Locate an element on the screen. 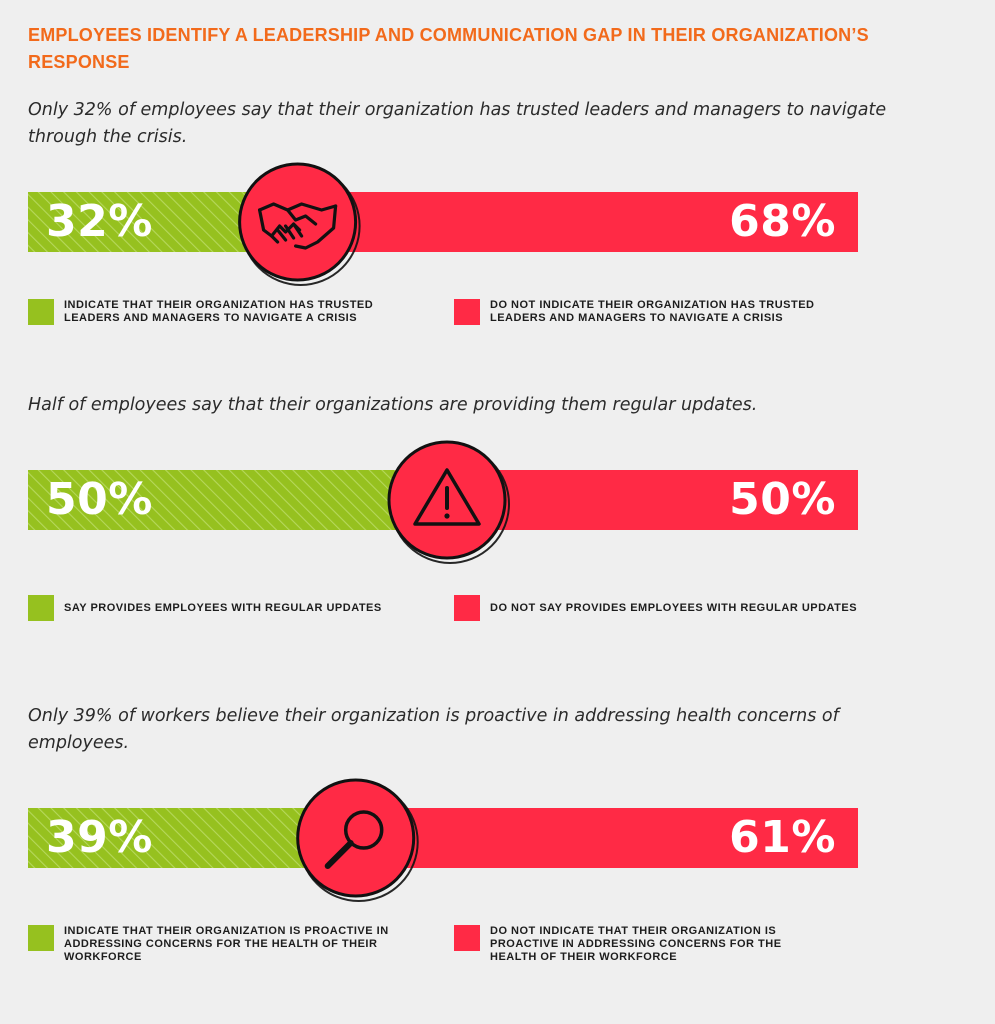 This screenshot has height=1024, width=995. warning-icon is located at coordinates (447, 497).